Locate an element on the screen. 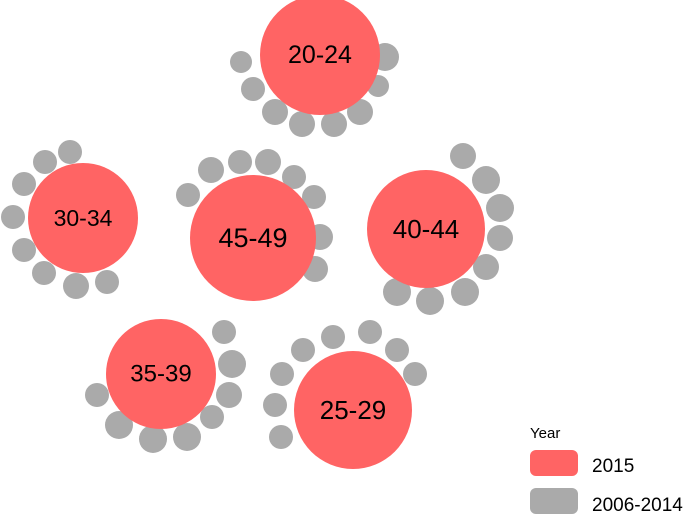 Image resolution: width=696 pixels, height=519 pixels. cluster-35-39: 35-39 is located at coordinates (165, 386).